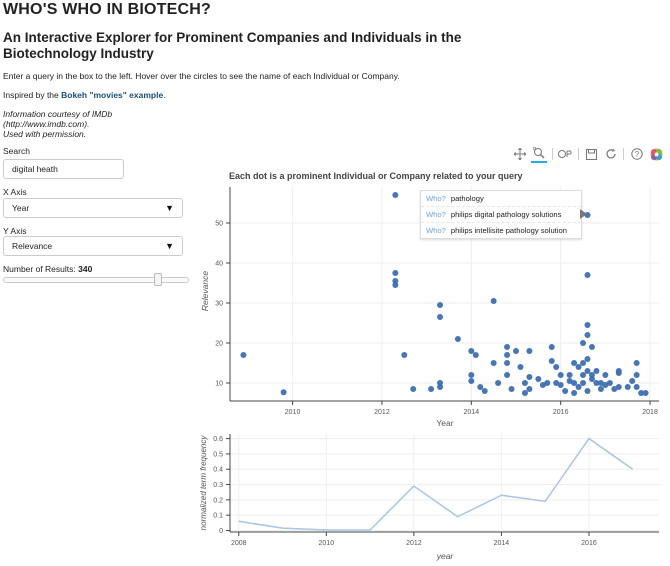  I want to click on results-slider-handle, so click(158, 279).